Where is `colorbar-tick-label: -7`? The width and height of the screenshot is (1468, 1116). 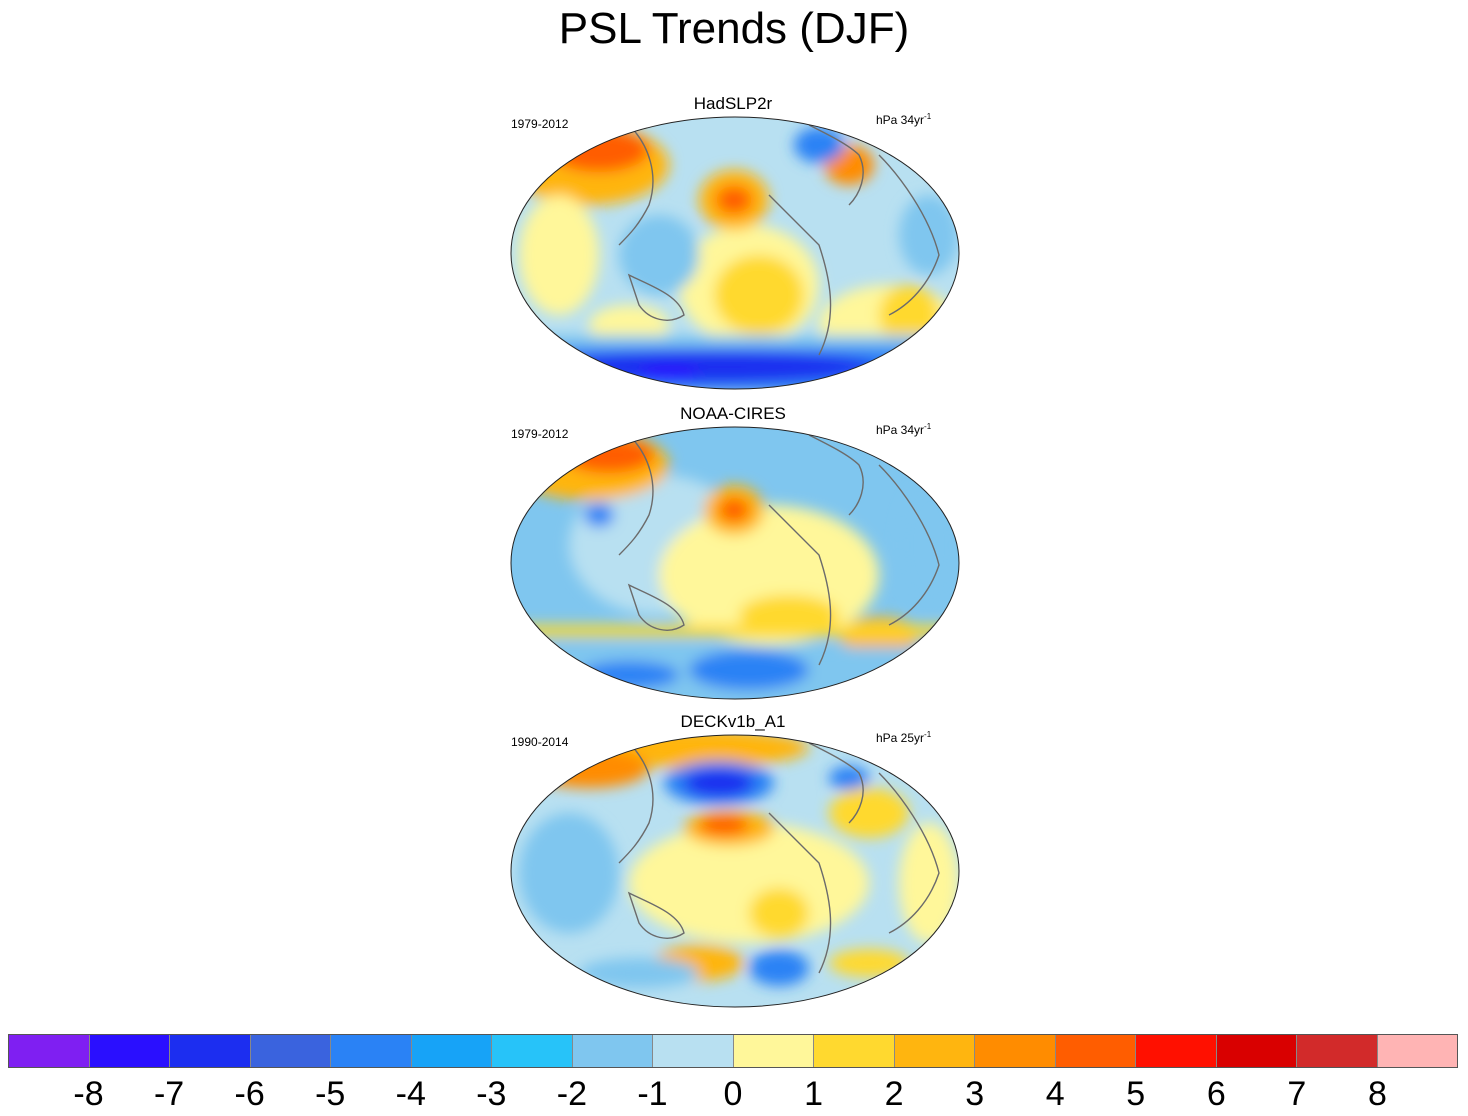 colorbar-tick-label: -7 is located at coordinates (169, 1094).